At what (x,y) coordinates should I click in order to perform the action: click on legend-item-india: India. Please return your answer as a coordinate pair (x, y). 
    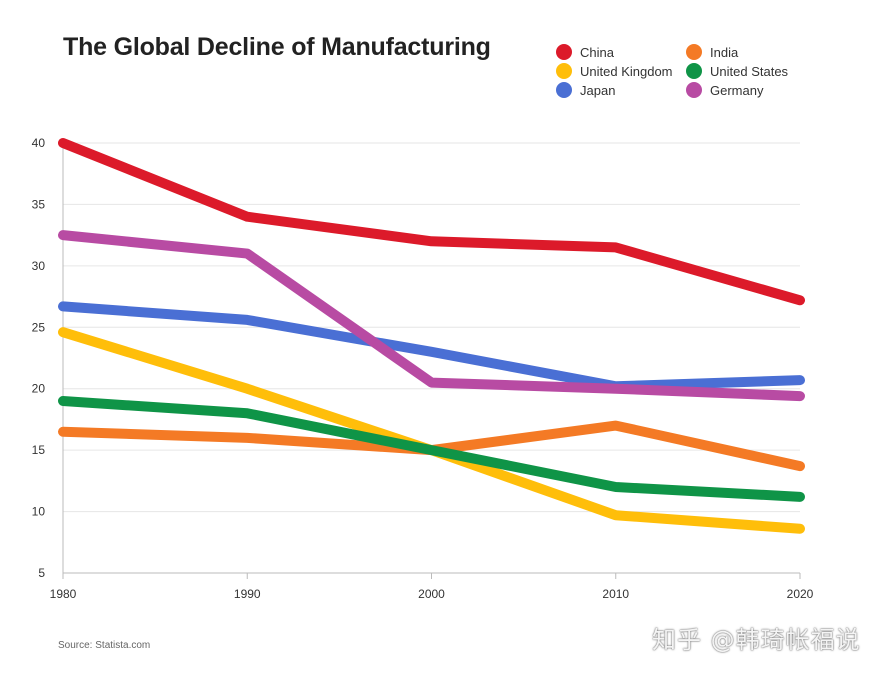
    Looking at the image, I should click on (761, 52).